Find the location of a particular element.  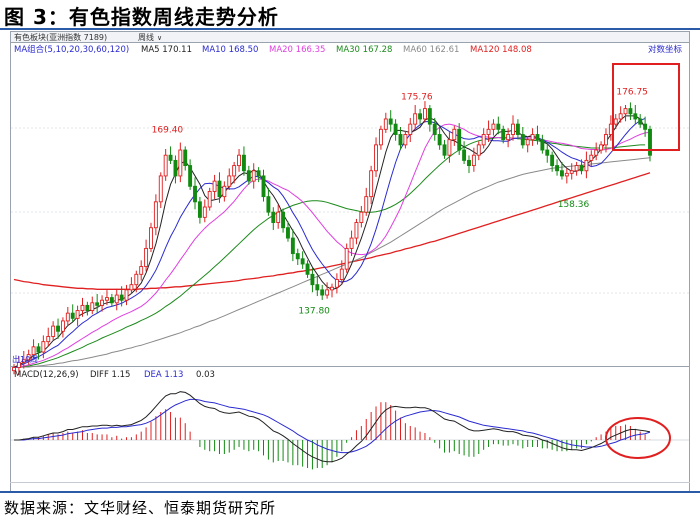

macd-pane is located at coordinates (350, 430).